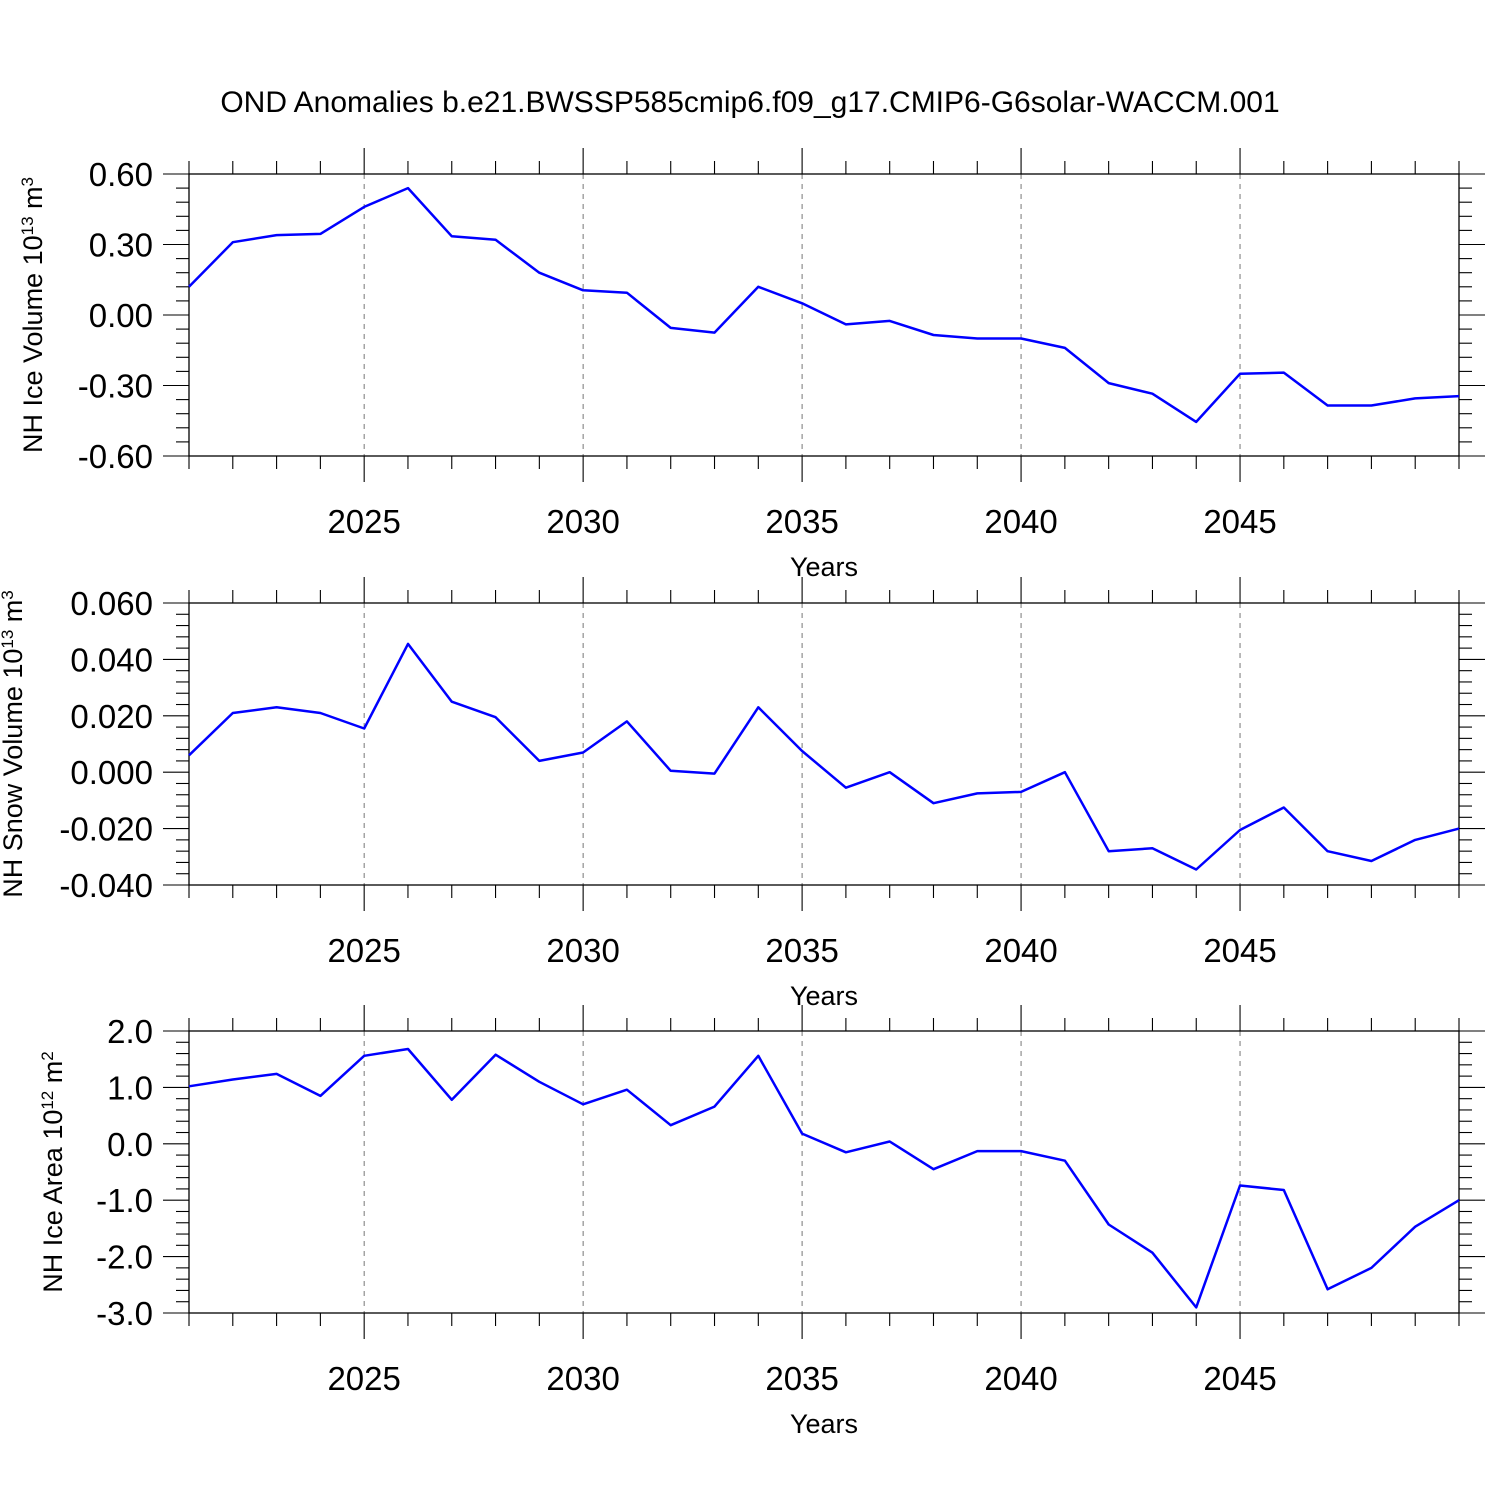 This screenshot has width=1500, height=1500. Describe the element at coordinates (111, 659) in the screenshot. I see `y-tick-label: 0.040` at that location.